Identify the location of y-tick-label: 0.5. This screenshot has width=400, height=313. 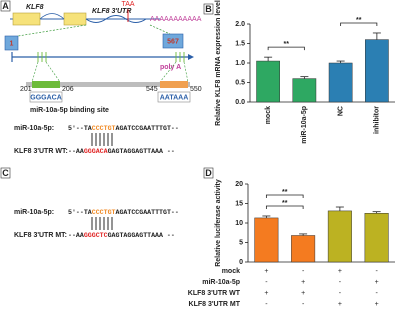
(240, 82).